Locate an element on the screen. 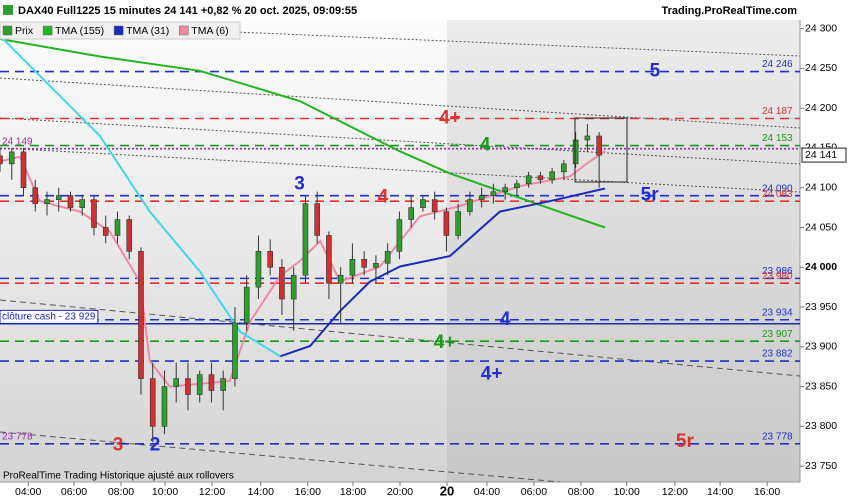  last-price-box is located at coordinates (824, 155).